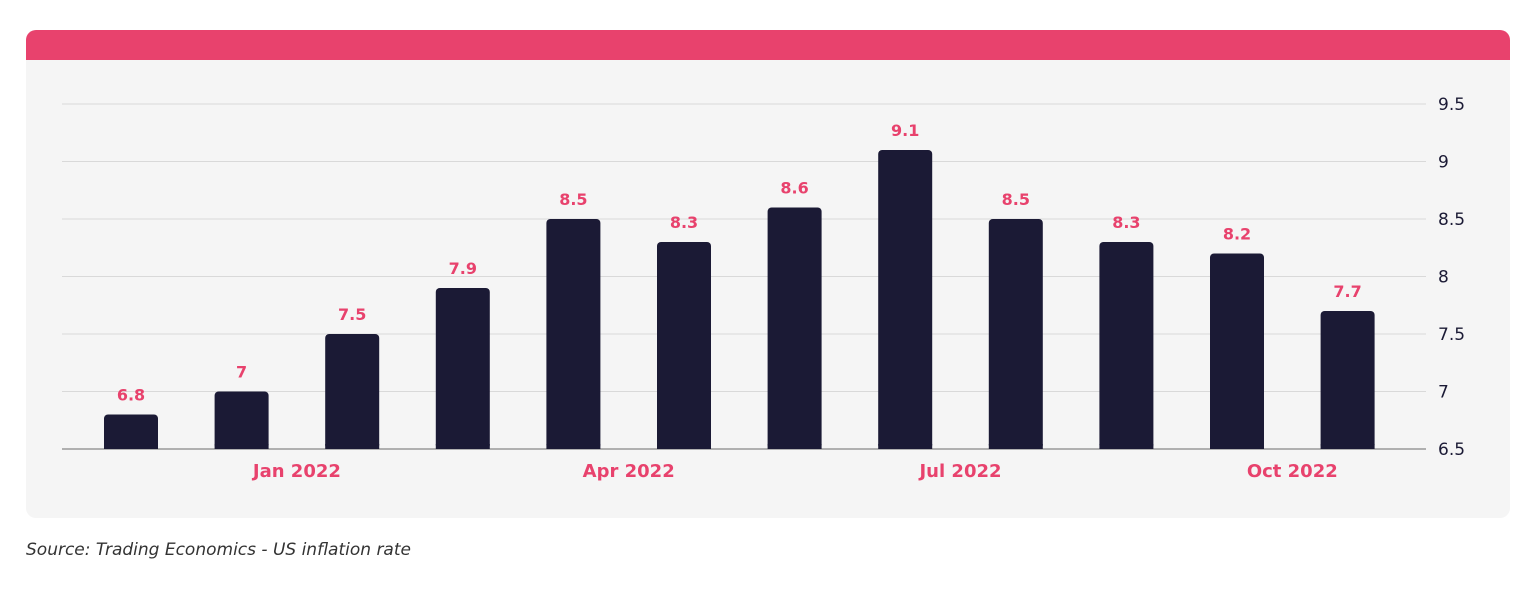 This screenshot has width=1536, height=605. What do you see at coordinates (131, 395) in the screenshot?
I see `data-label: 6.8` at bounding box center [131, 395].